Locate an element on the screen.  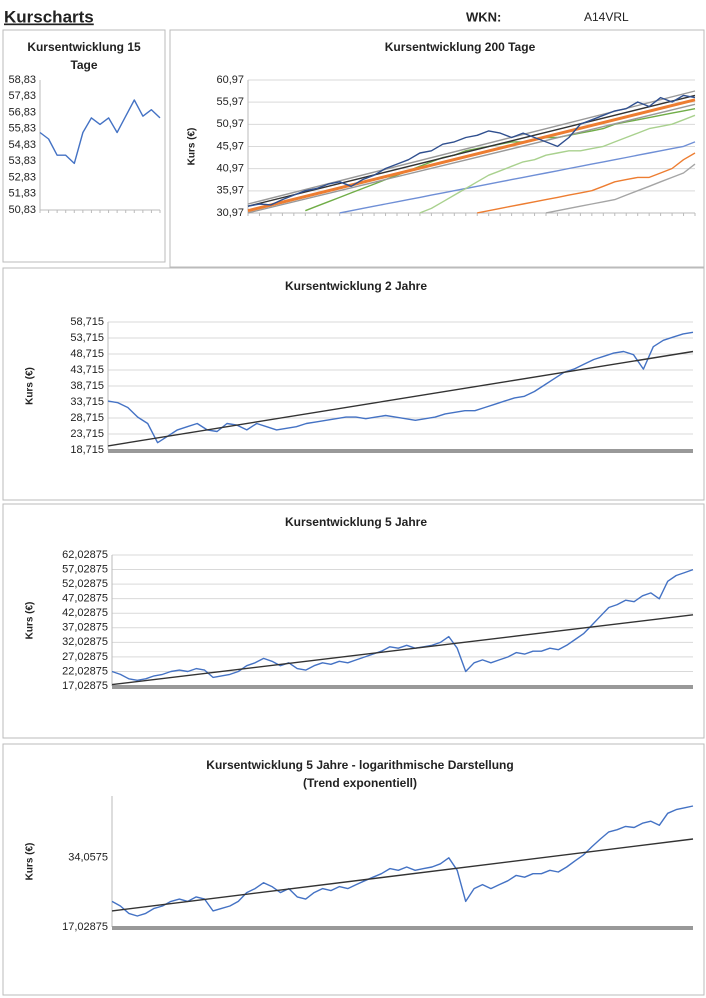
page-title: Kurscharts is located at coordinates (49, 16).